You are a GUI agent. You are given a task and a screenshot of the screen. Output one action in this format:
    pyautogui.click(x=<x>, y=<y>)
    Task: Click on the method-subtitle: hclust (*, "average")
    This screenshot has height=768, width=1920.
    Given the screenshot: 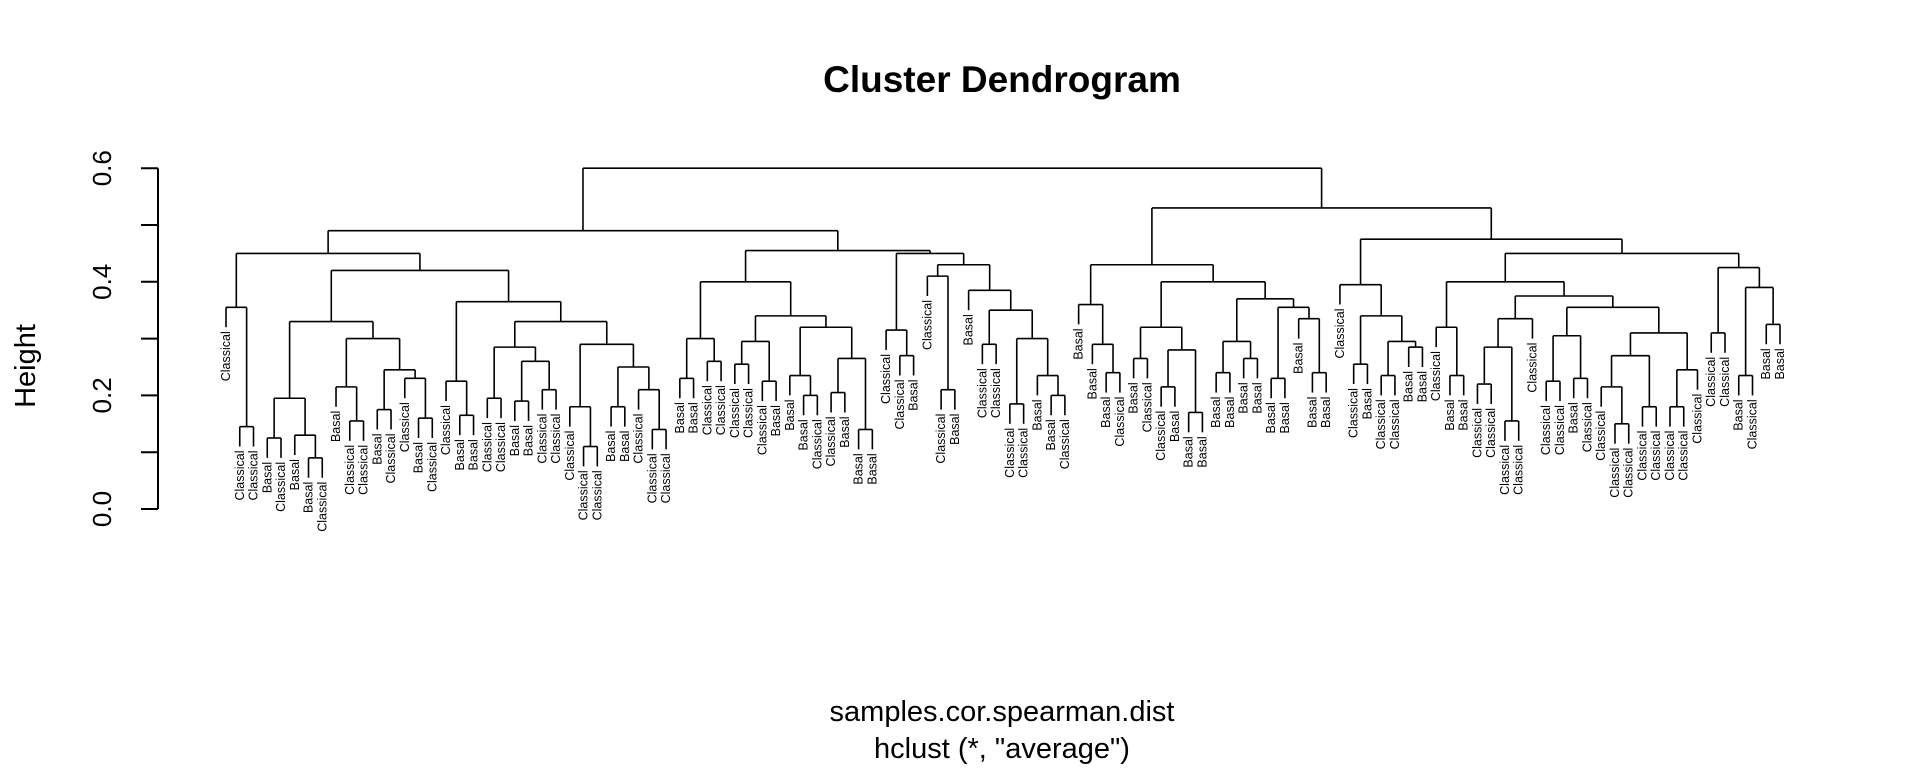 What is the action you would take?
    pyautogui.click(x=1002, y=749)
    